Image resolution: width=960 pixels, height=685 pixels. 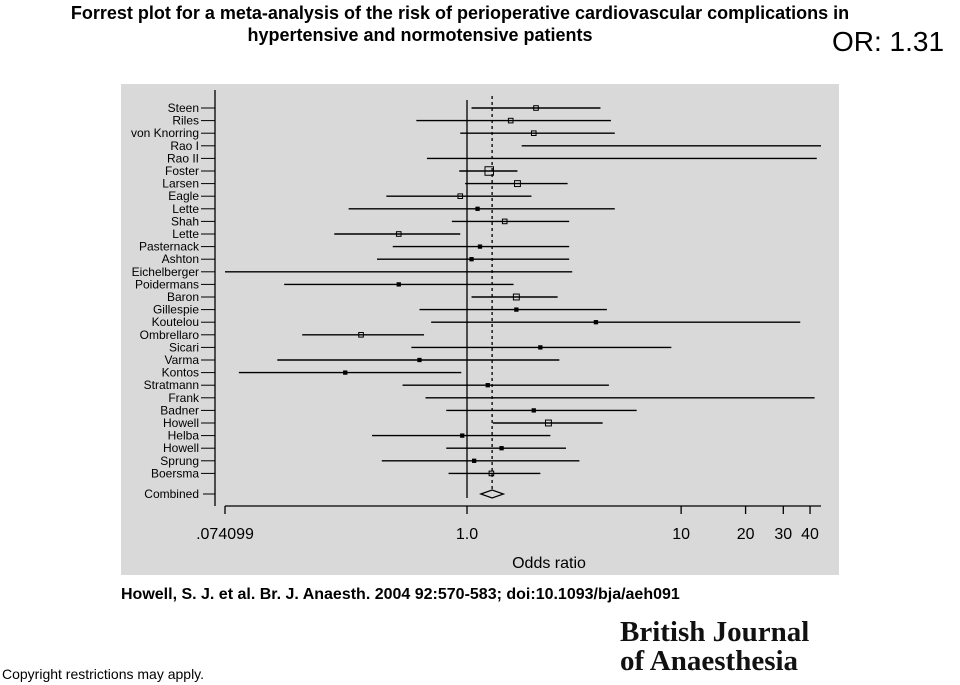 What do you see at coordinates (185, 121) in the screenshot?
I see `study-label-1: Riles` at bounding box center [185, 121].